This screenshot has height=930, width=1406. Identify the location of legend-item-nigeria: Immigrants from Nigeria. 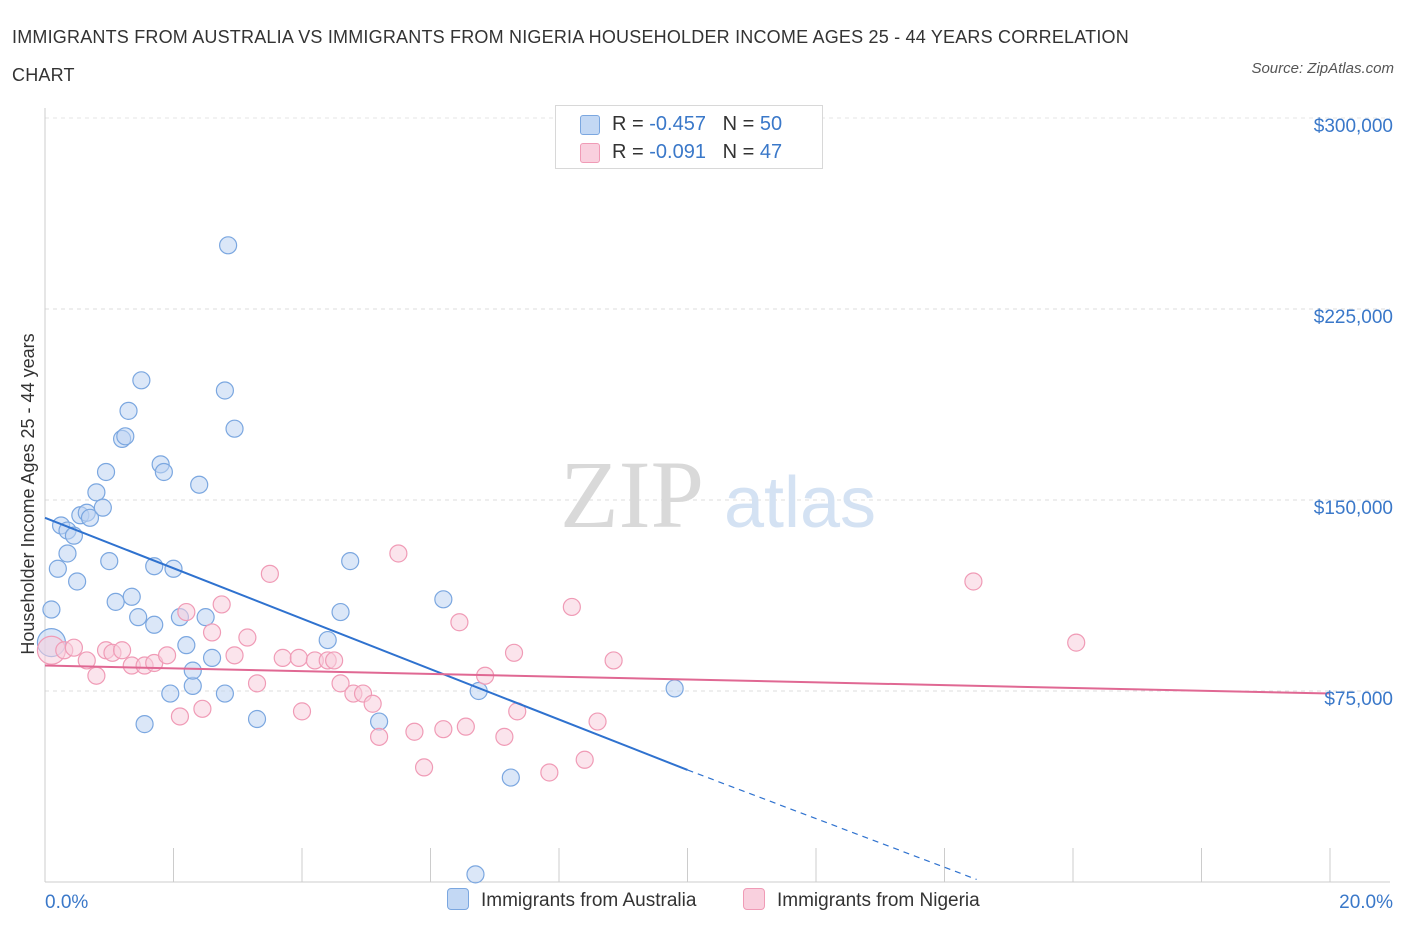
(861, 900).